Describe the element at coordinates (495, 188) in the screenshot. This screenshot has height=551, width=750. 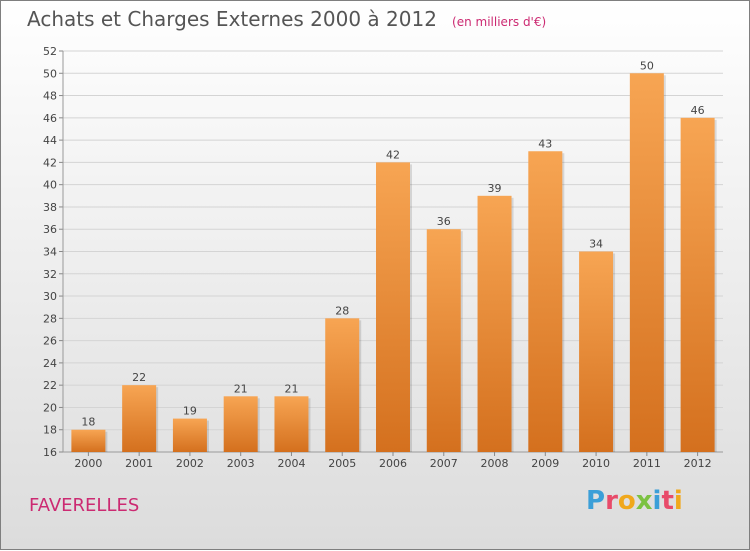
I see `bar-value-label: 39` at that location.